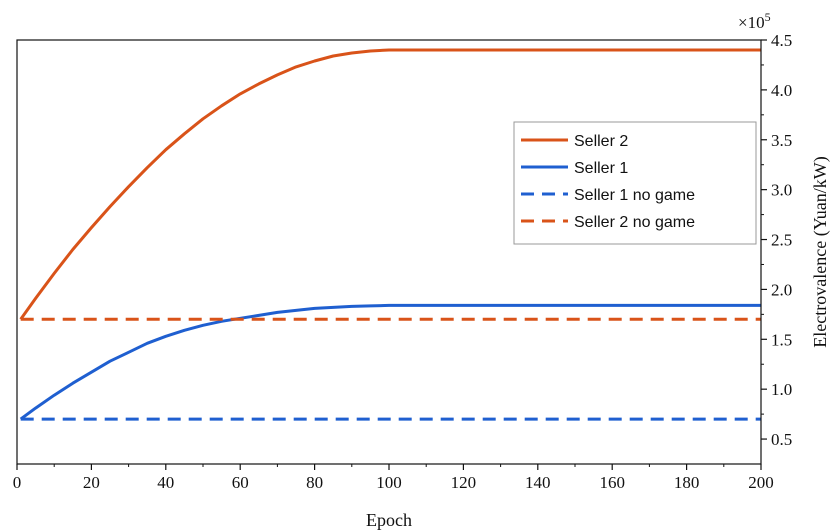 The image size is (838, 530). What do you see at coordinates (165, 482) in the screenshot?
I see `x-tick-label: 40` at bounding box center [165, 482].